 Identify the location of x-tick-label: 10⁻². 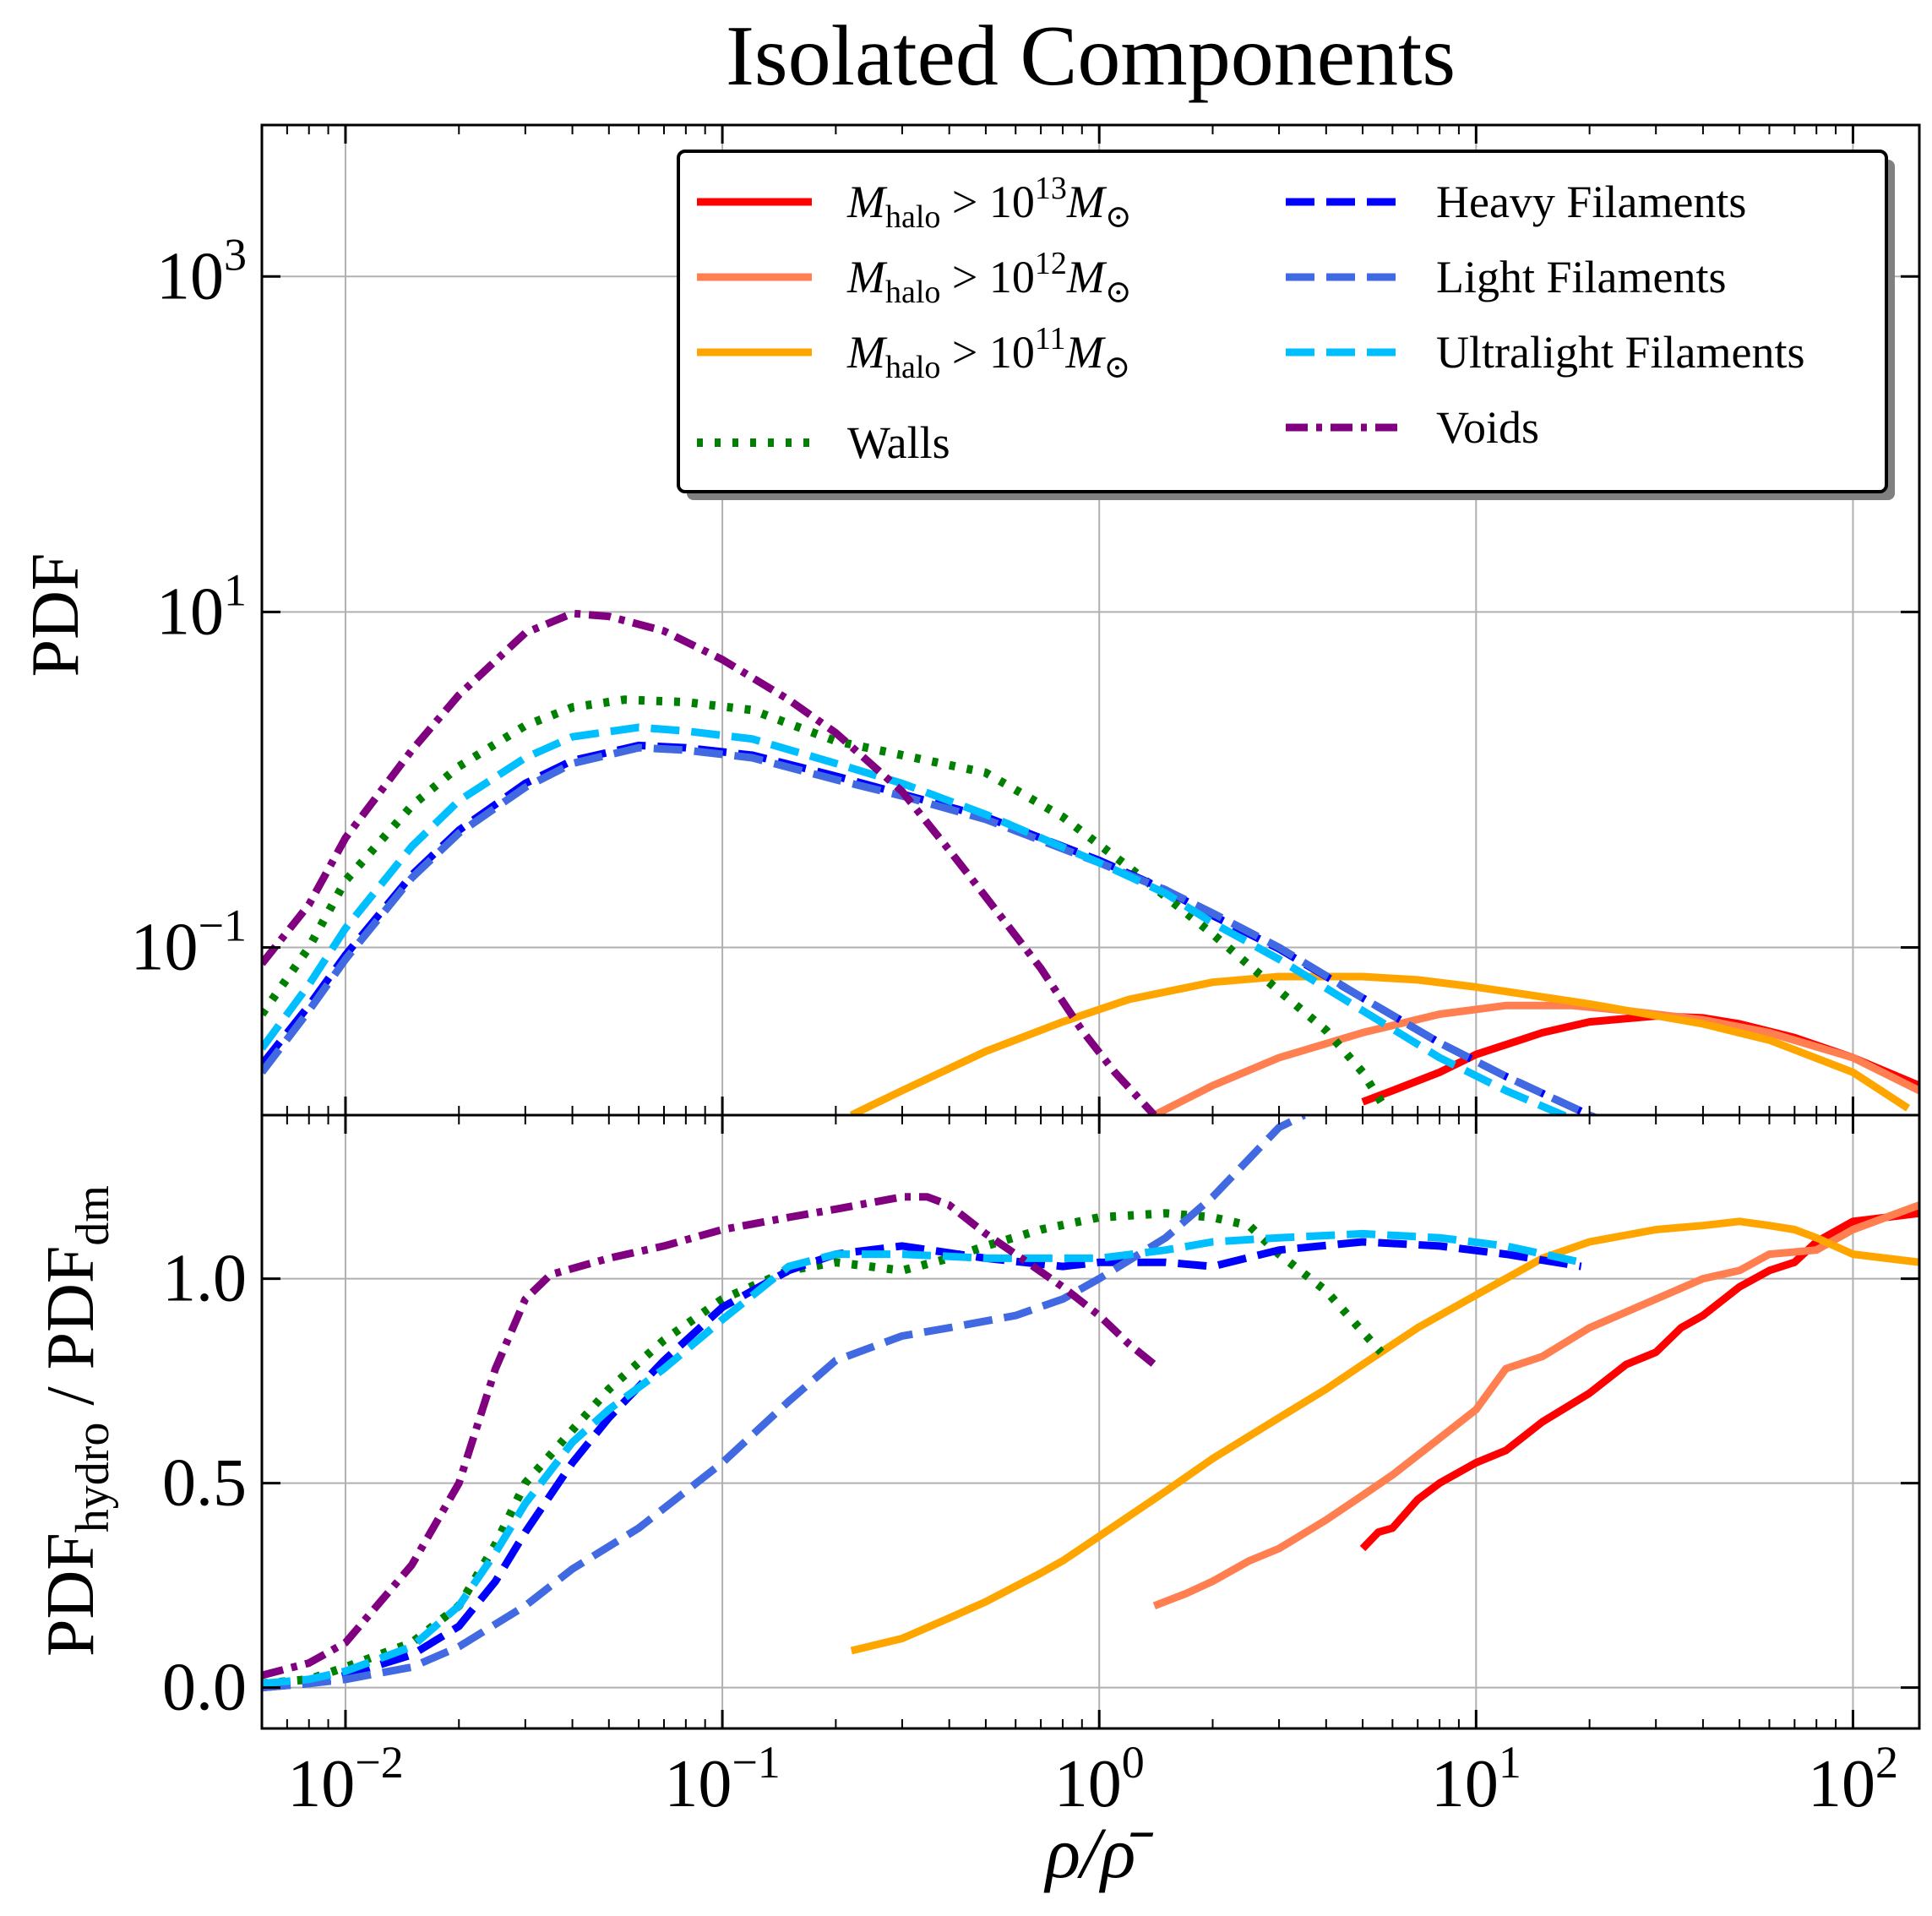
(345, 1779).